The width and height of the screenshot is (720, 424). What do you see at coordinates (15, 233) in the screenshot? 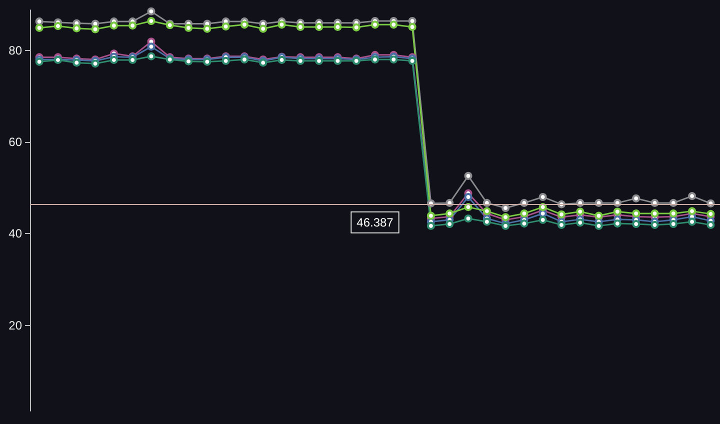
I see `y-tick-label: 40` at bounding box center [15, 233].